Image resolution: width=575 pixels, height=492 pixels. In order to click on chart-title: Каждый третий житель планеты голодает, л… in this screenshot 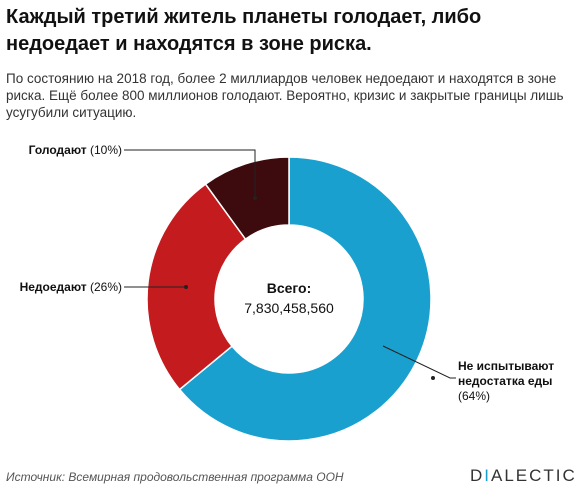, I will do `click(244, 30)`.